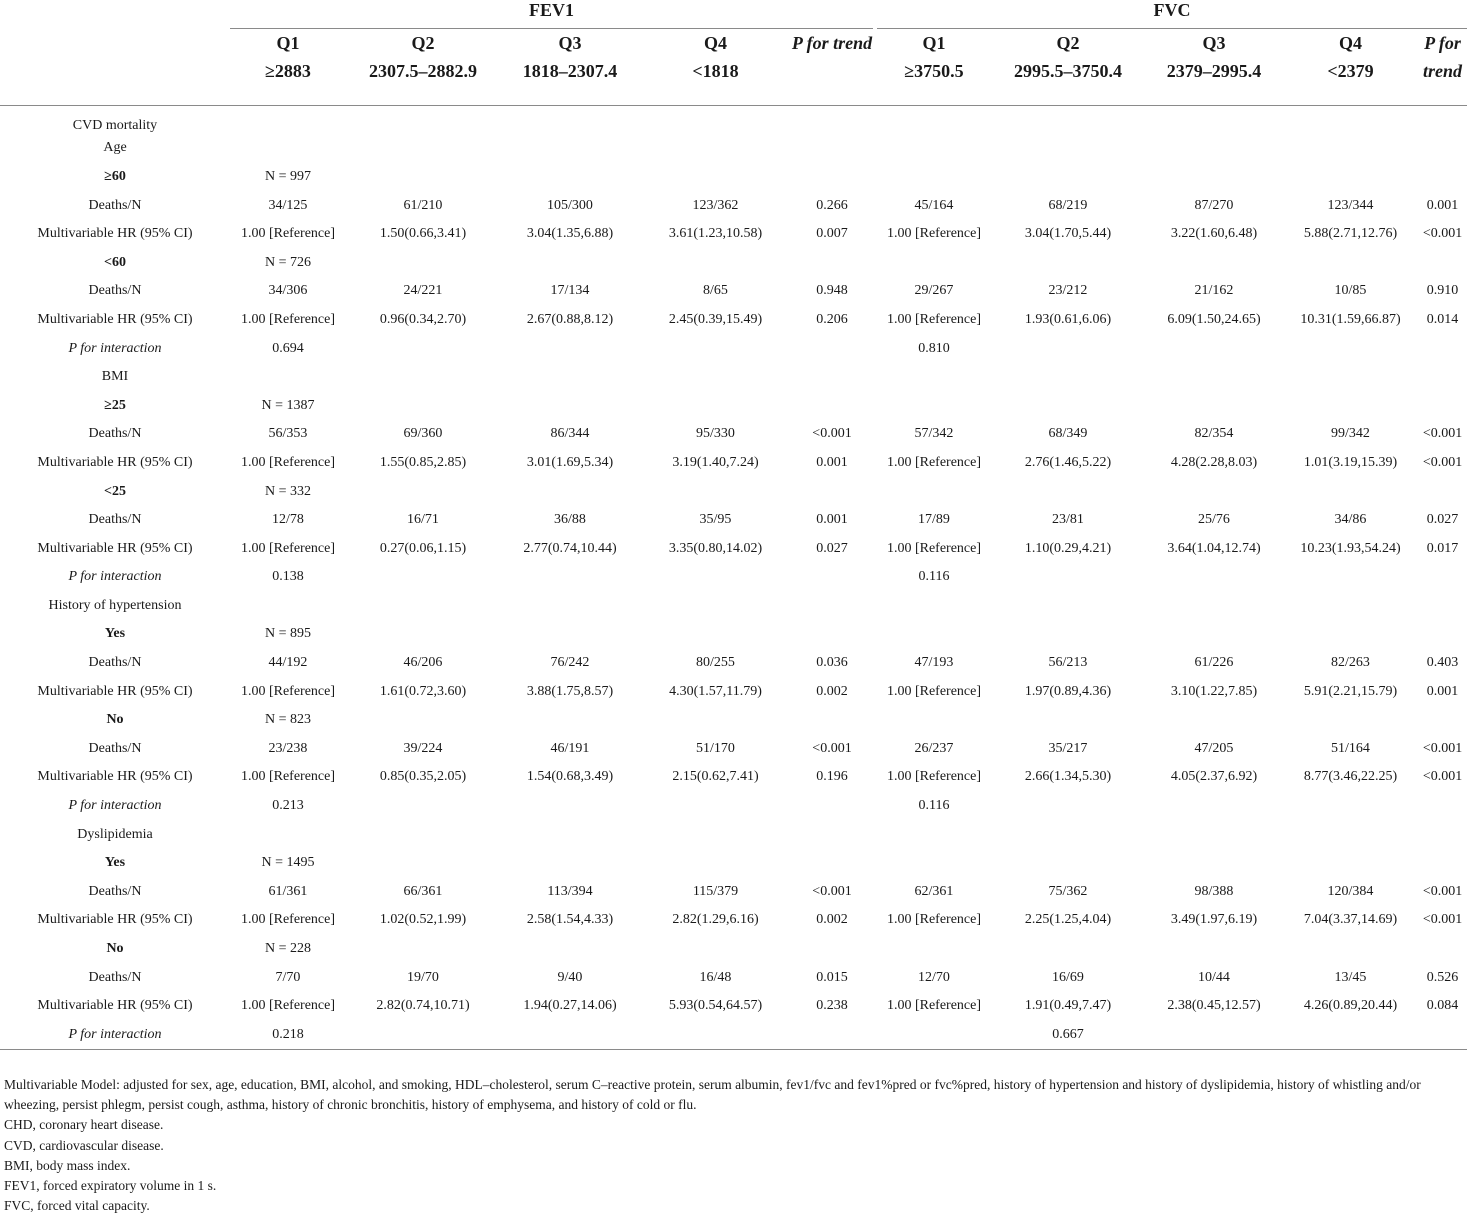  What do you see at coordinates (423, 520) in the screenshot?
I see `table-cell: 16/71` at bounding box center [423, 520].